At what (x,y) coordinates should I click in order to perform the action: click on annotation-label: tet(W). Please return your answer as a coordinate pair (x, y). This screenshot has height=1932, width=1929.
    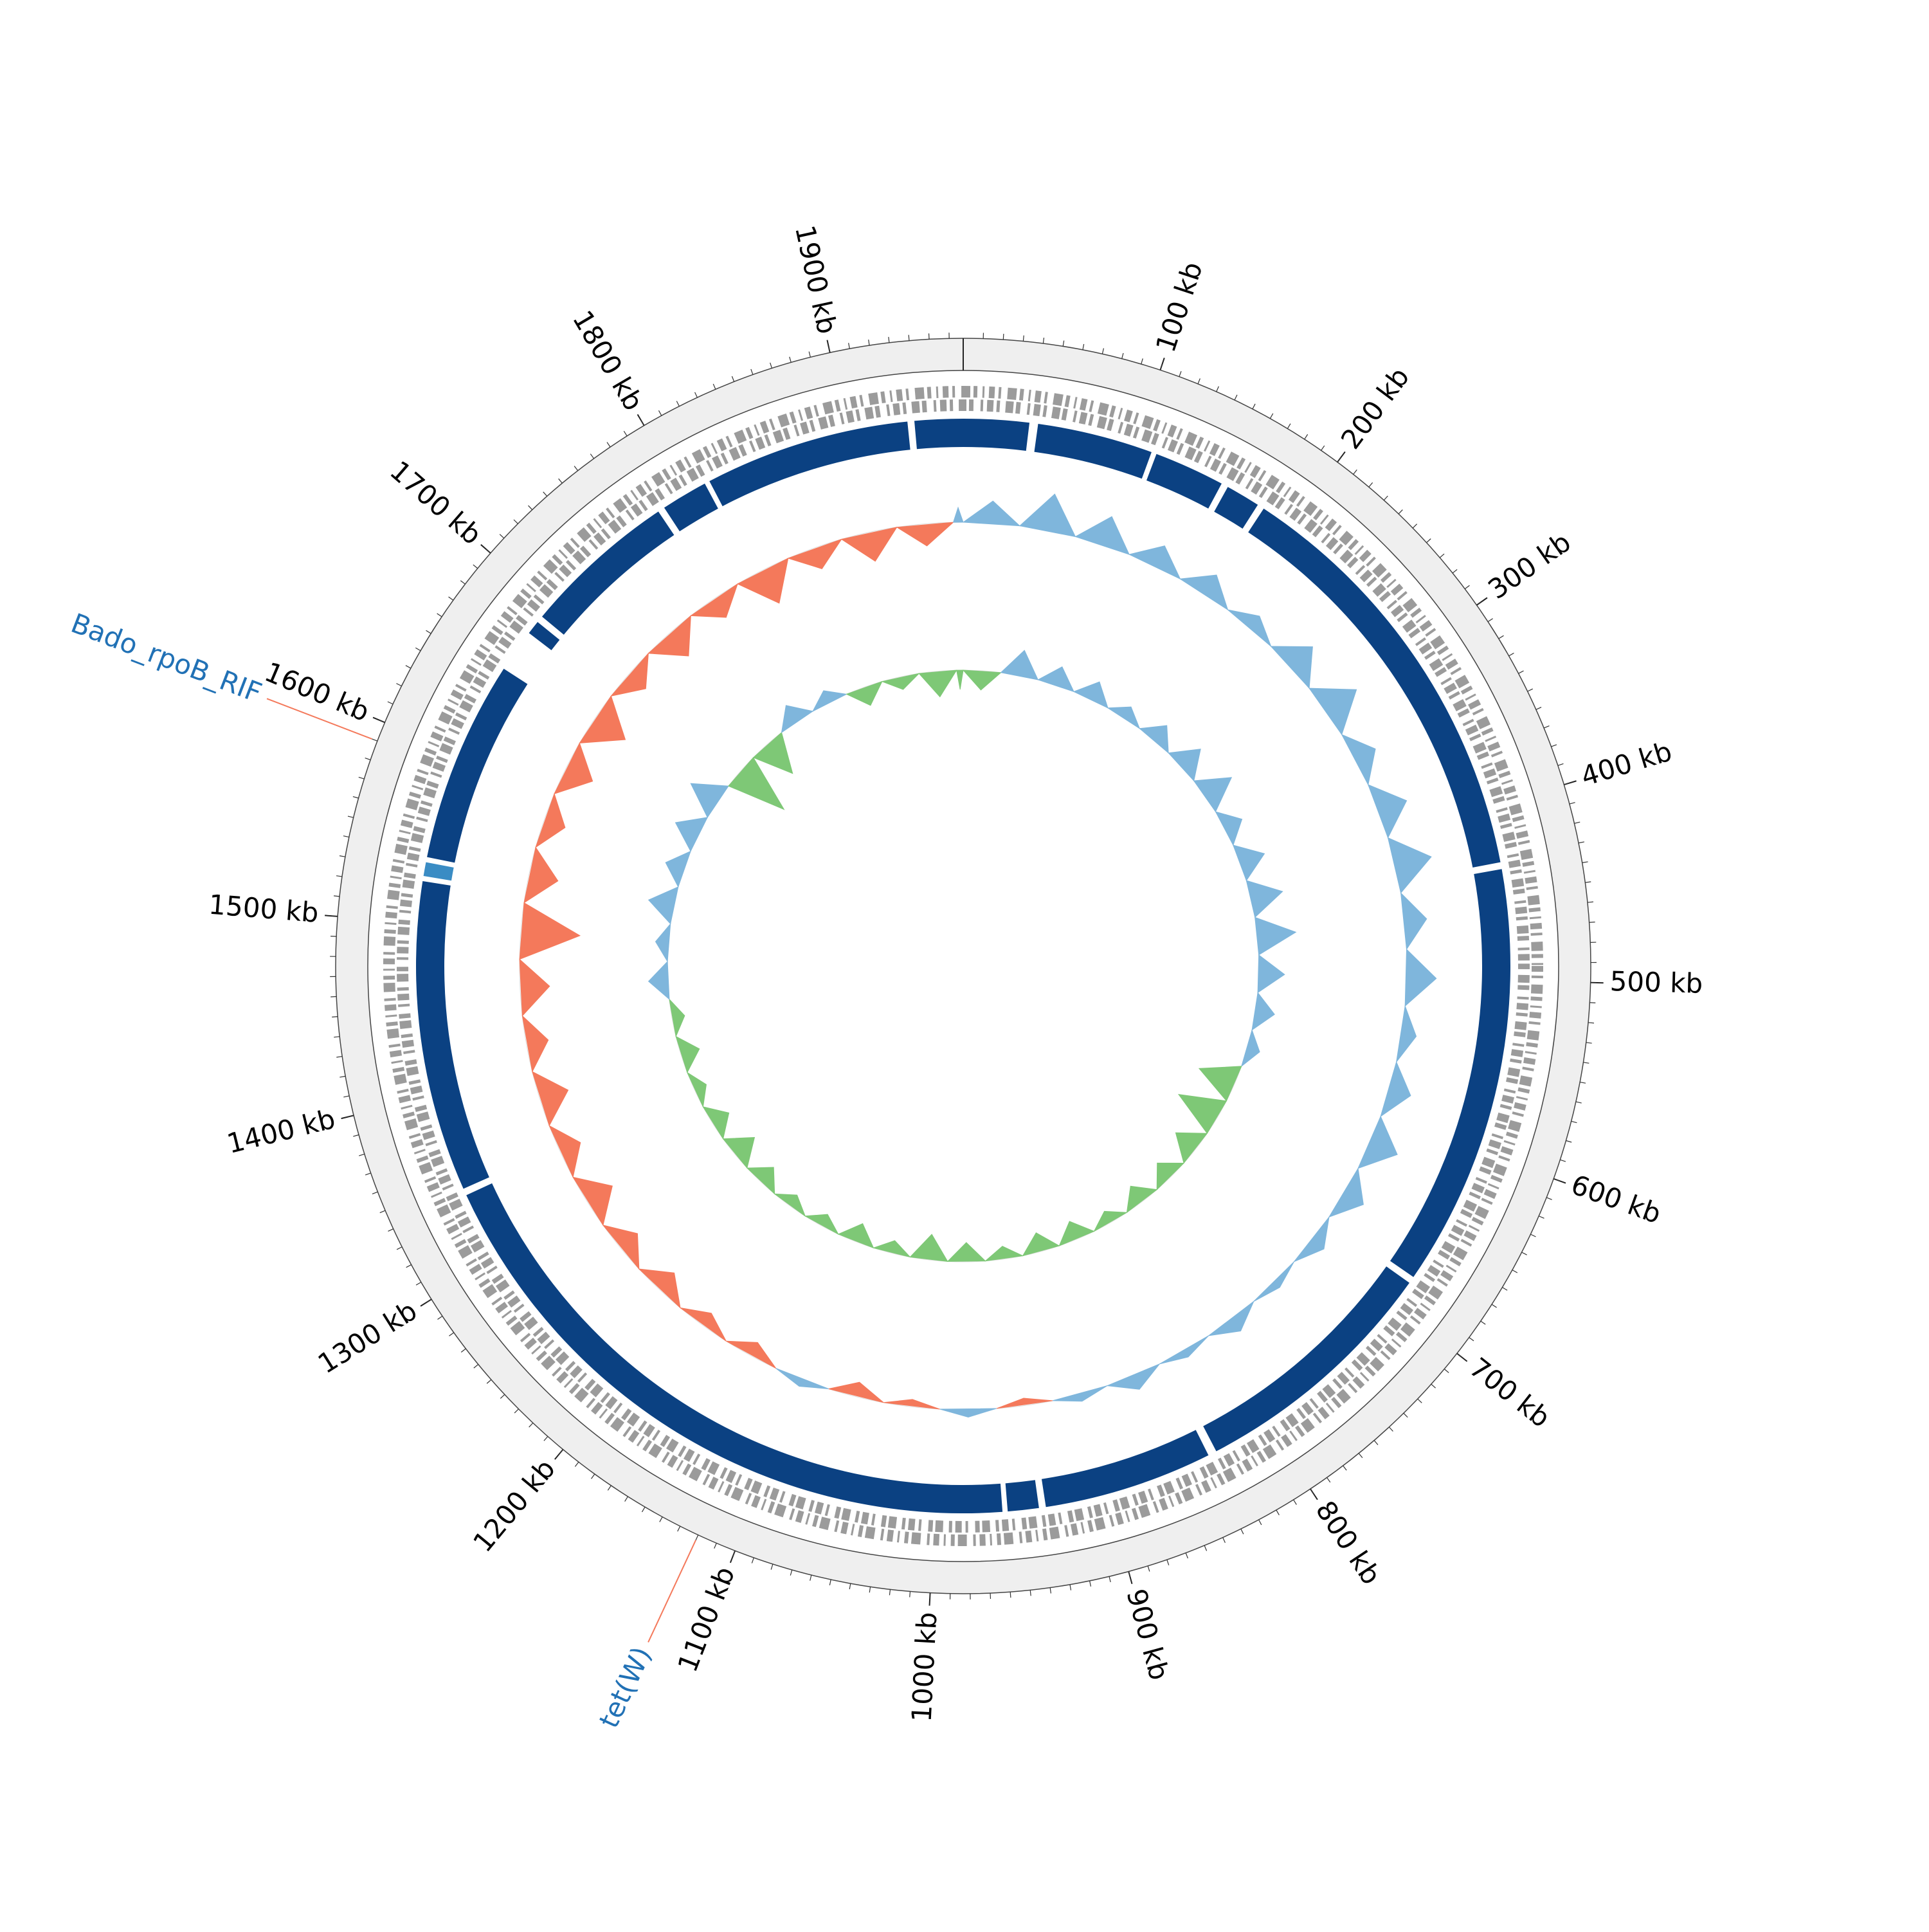
    Looking at the image, I should click on (625, 1688).